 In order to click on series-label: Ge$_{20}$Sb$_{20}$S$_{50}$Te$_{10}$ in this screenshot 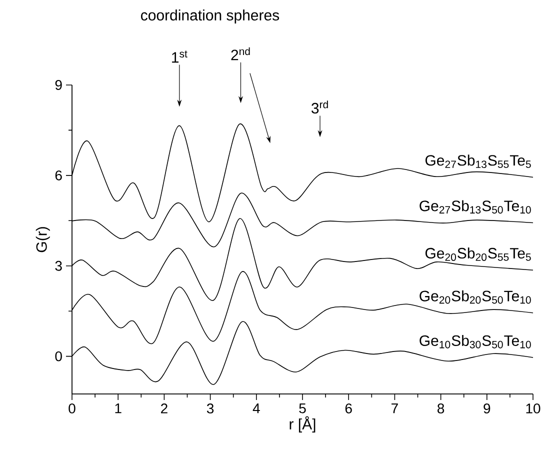, I will do `click(475, 297)`.